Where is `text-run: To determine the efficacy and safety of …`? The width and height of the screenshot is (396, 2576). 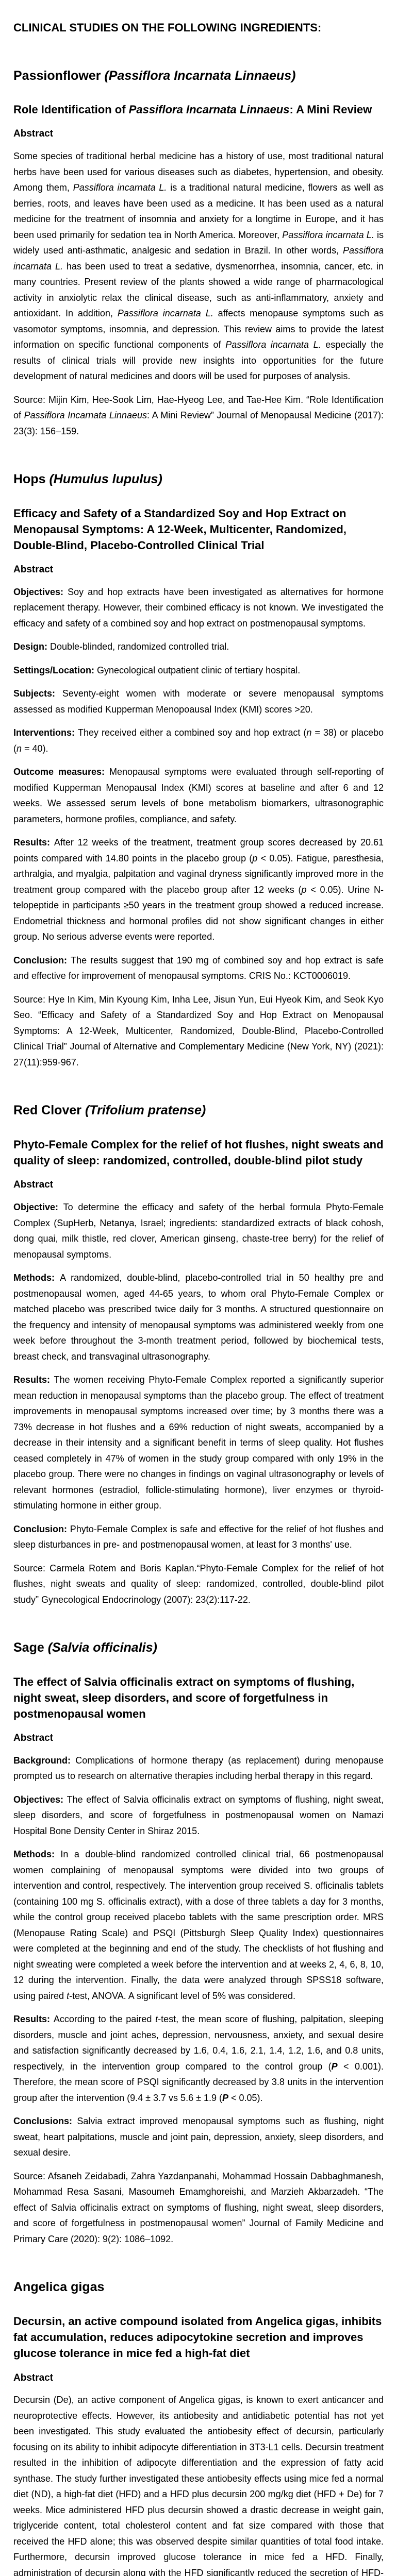
text-run: To determine the efficacy and safety of … is located at coordinates (198, 1231).